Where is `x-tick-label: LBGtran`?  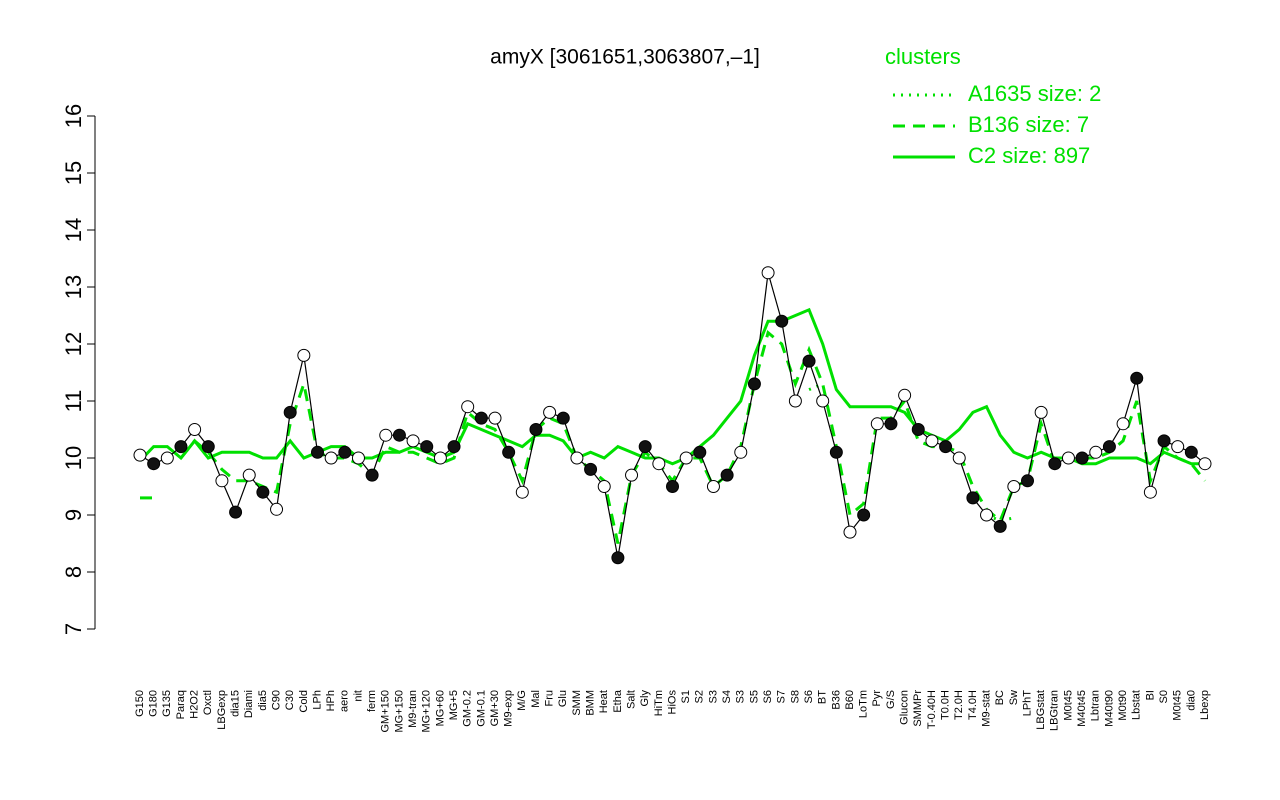 x-tick-label: LBGtran is located at coordinates (1055, 710).